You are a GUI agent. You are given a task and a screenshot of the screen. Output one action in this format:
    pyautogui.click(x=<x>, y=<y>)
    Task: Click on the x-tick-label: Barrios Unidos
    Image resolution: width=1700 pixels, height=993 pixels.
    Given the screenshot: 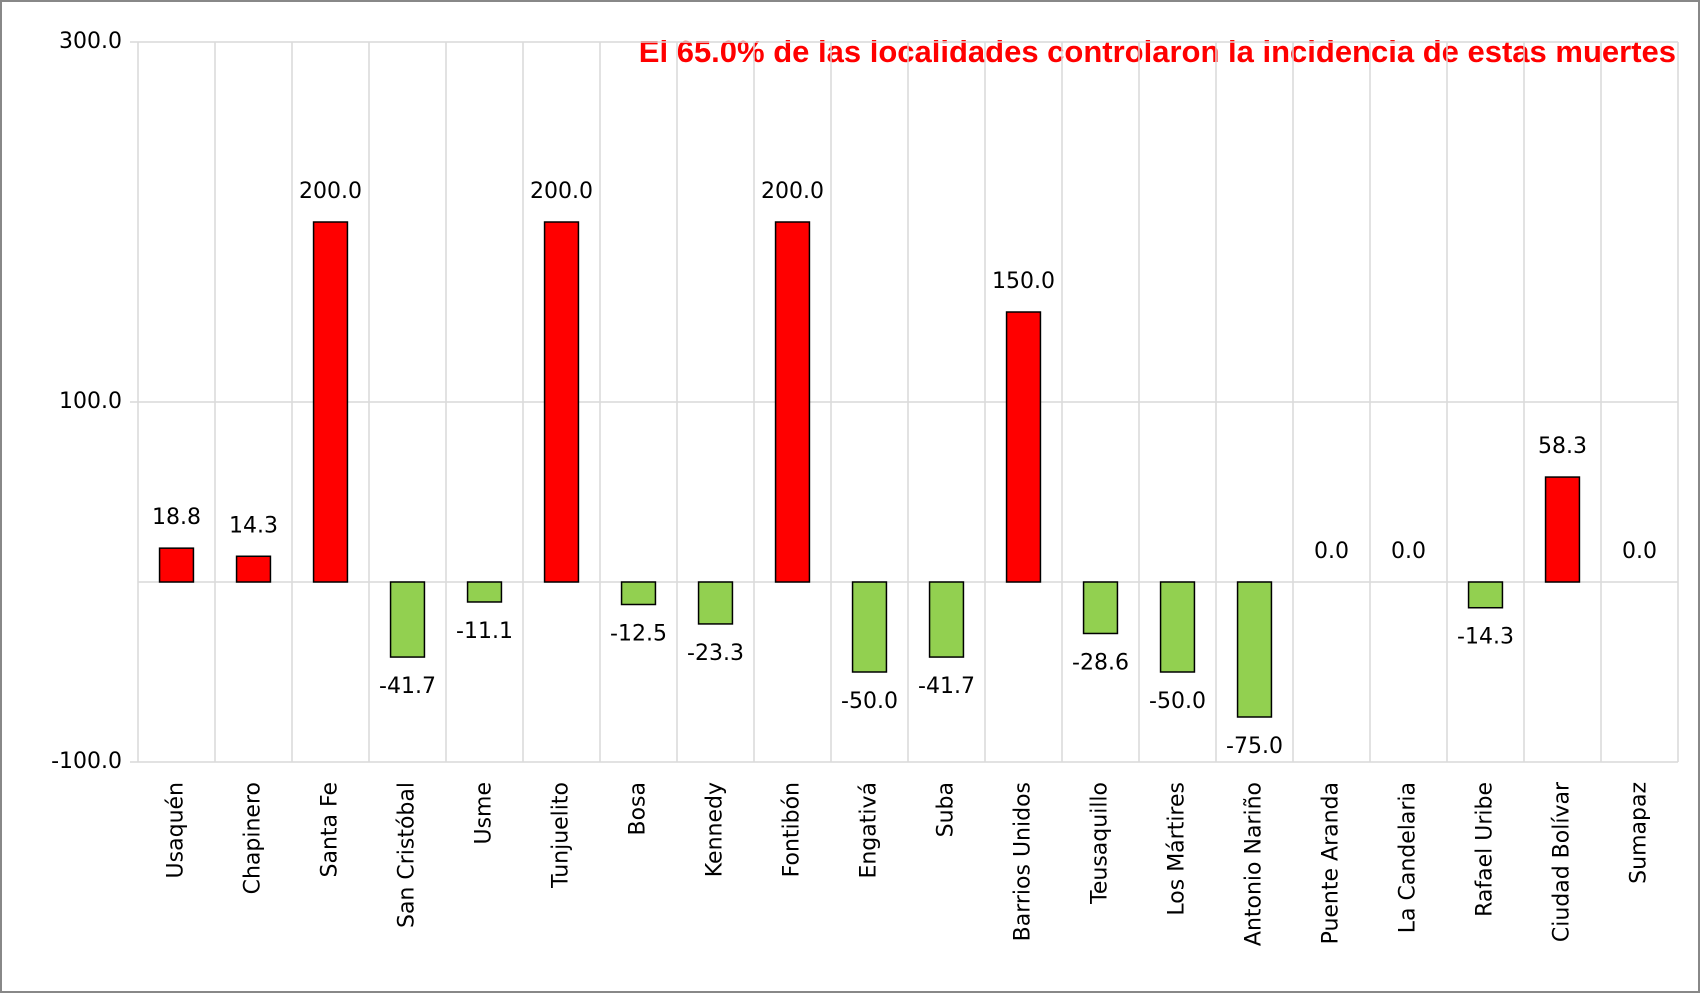 What is the action you would take?
    pyautogui.click(x=1023, y=861)
    